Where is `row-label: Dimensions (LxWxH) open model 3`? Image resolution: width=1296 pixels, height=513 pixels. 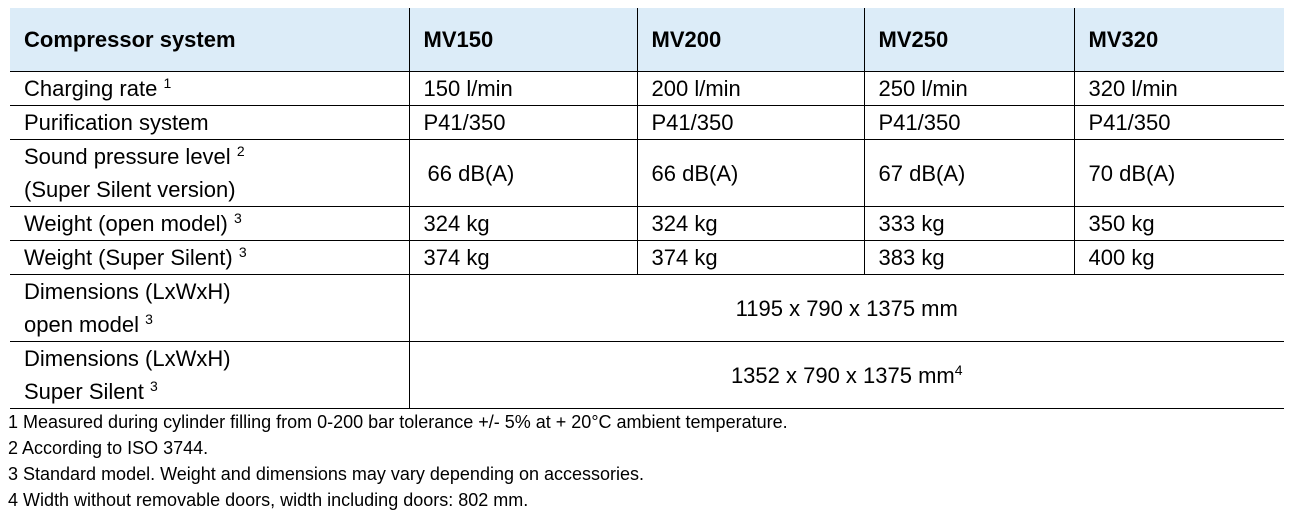
row-label: Dimensions (LxWxH) open model 3 is located at coordinates (210, 308).